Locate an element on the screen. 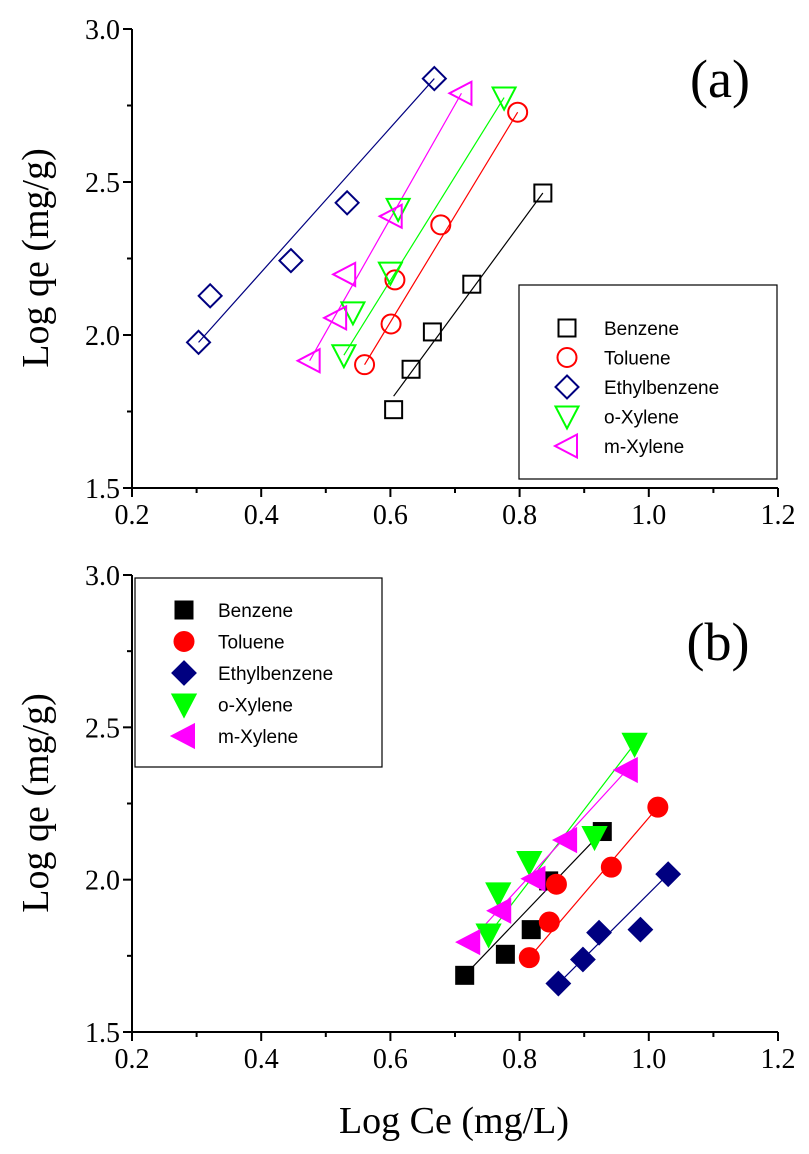 The image size is (809, 1154). x-axis-title: Log Ce (mg/L) is located at coordinates (454, 1121).